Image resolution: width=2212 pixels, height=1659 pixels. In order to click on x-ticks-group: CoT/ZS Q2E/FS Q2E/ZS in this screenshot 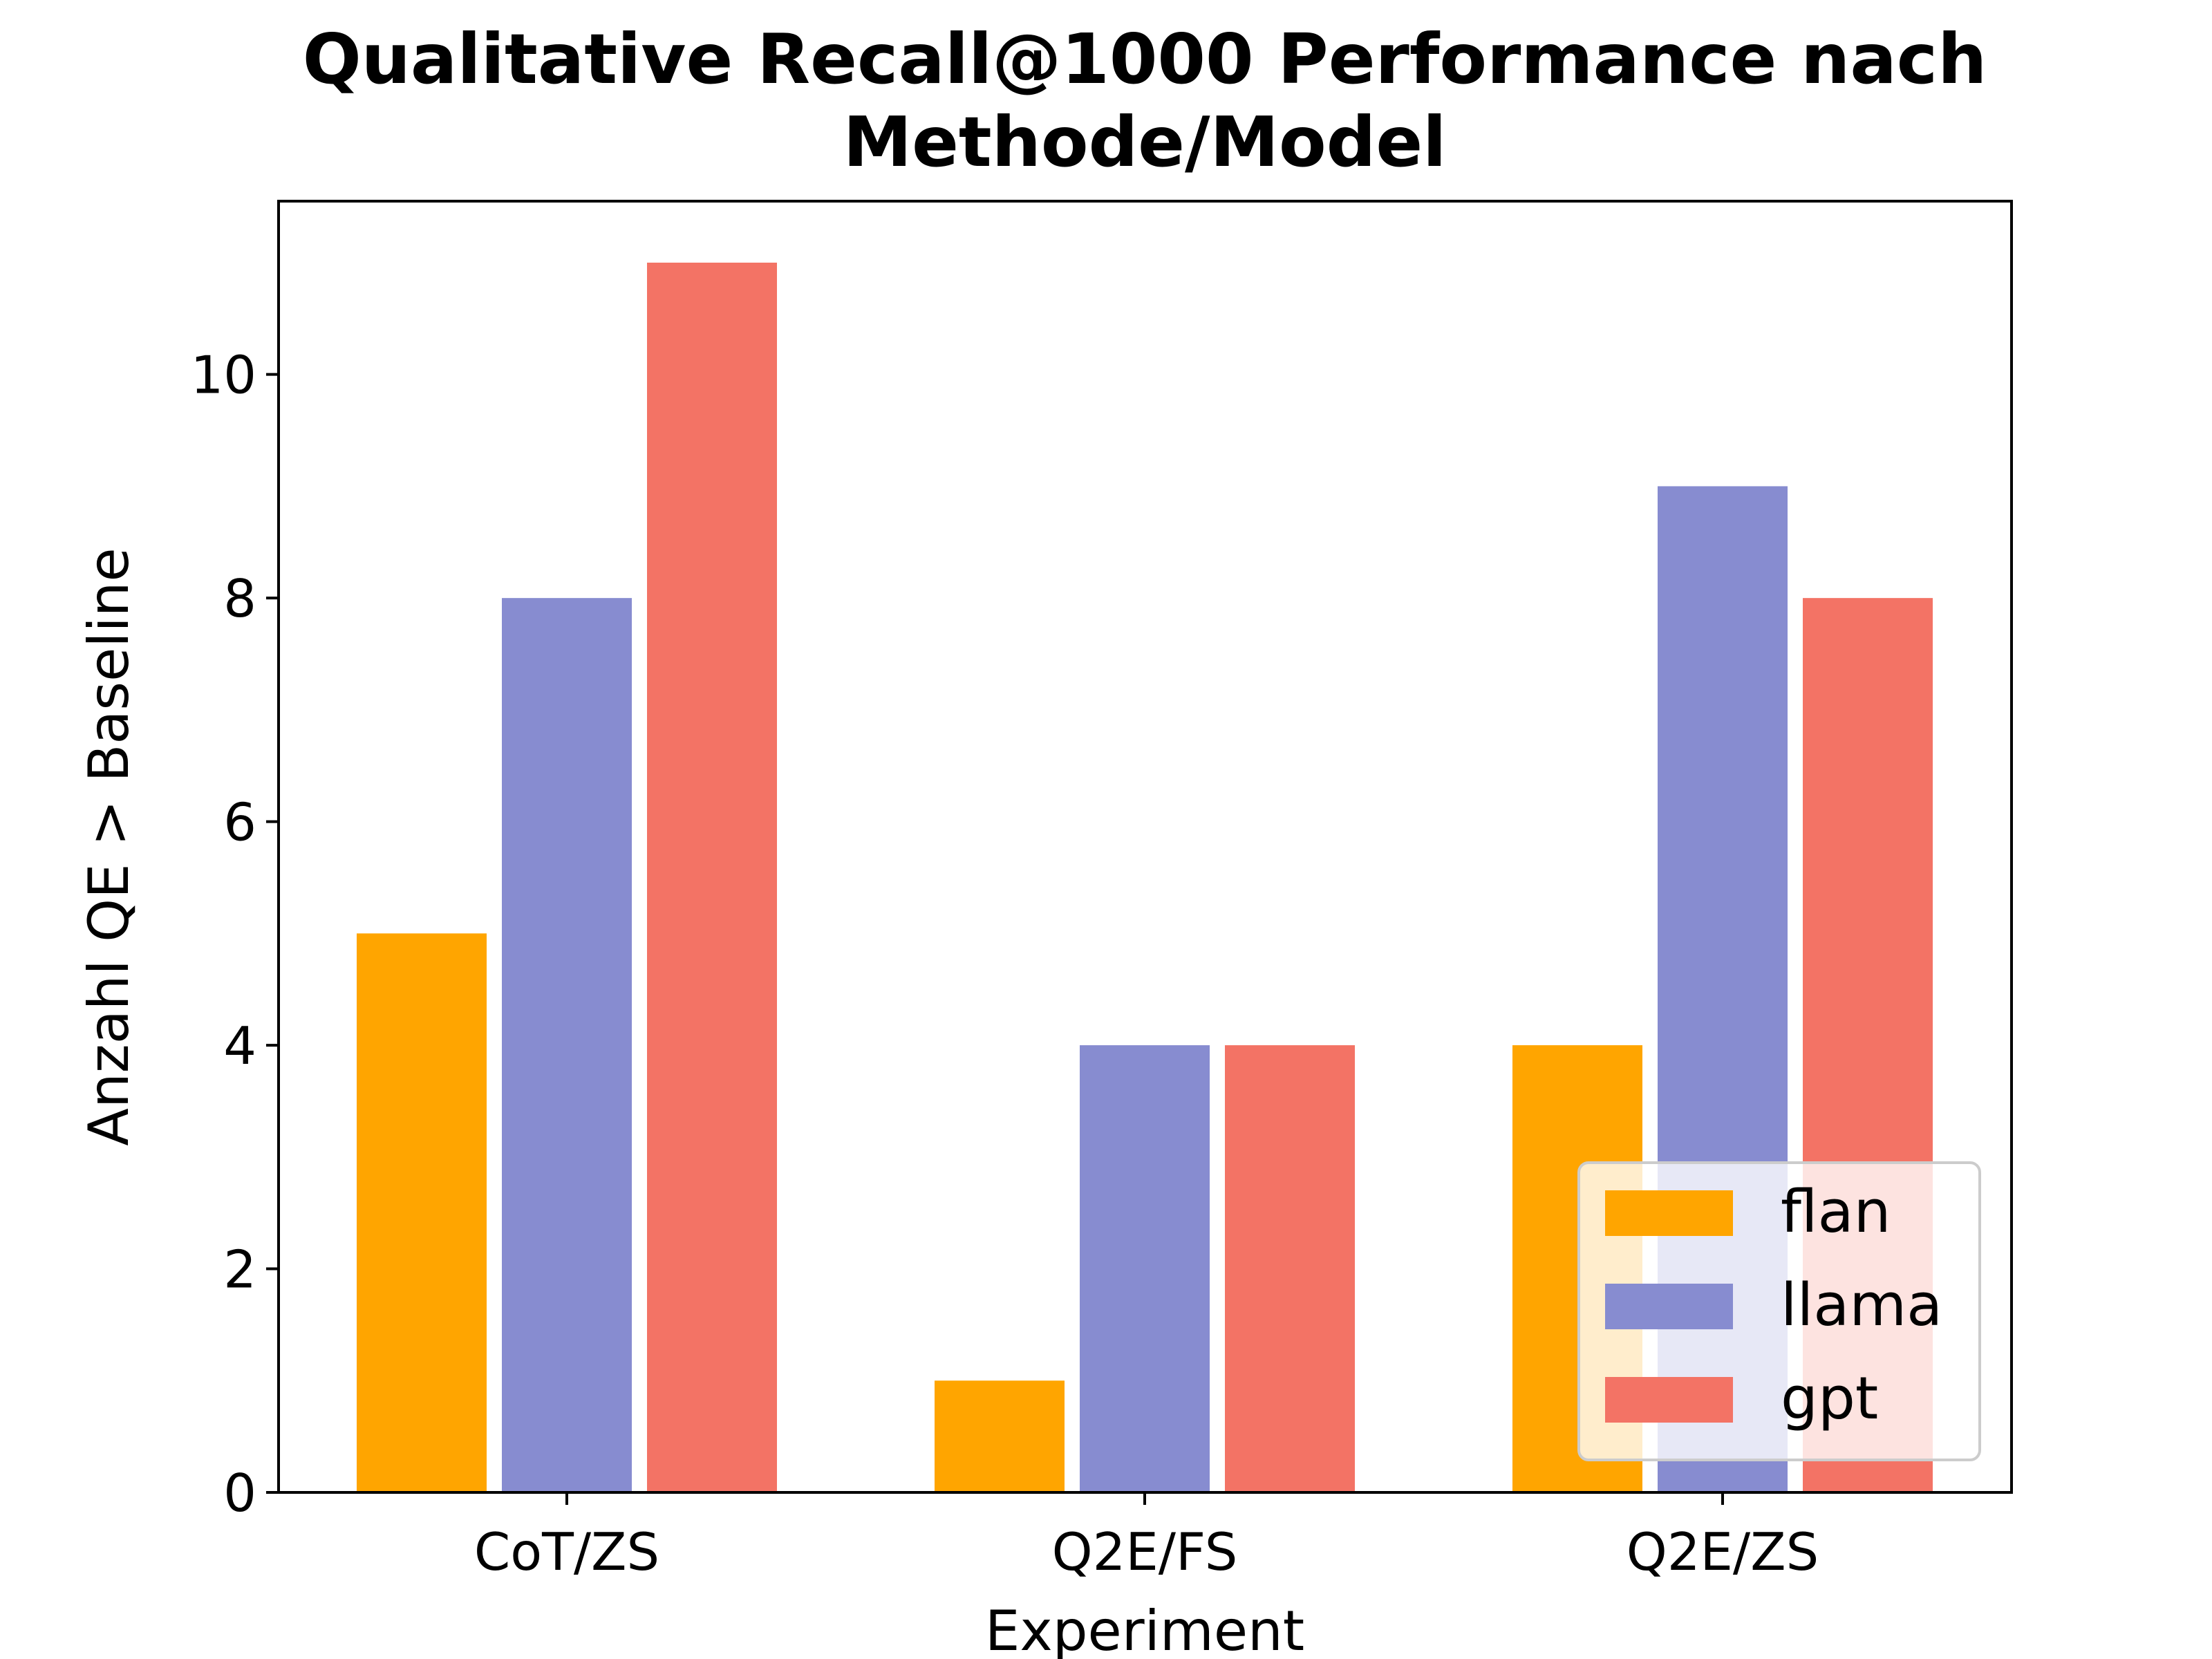, I will do `click(1146, 1537)`.